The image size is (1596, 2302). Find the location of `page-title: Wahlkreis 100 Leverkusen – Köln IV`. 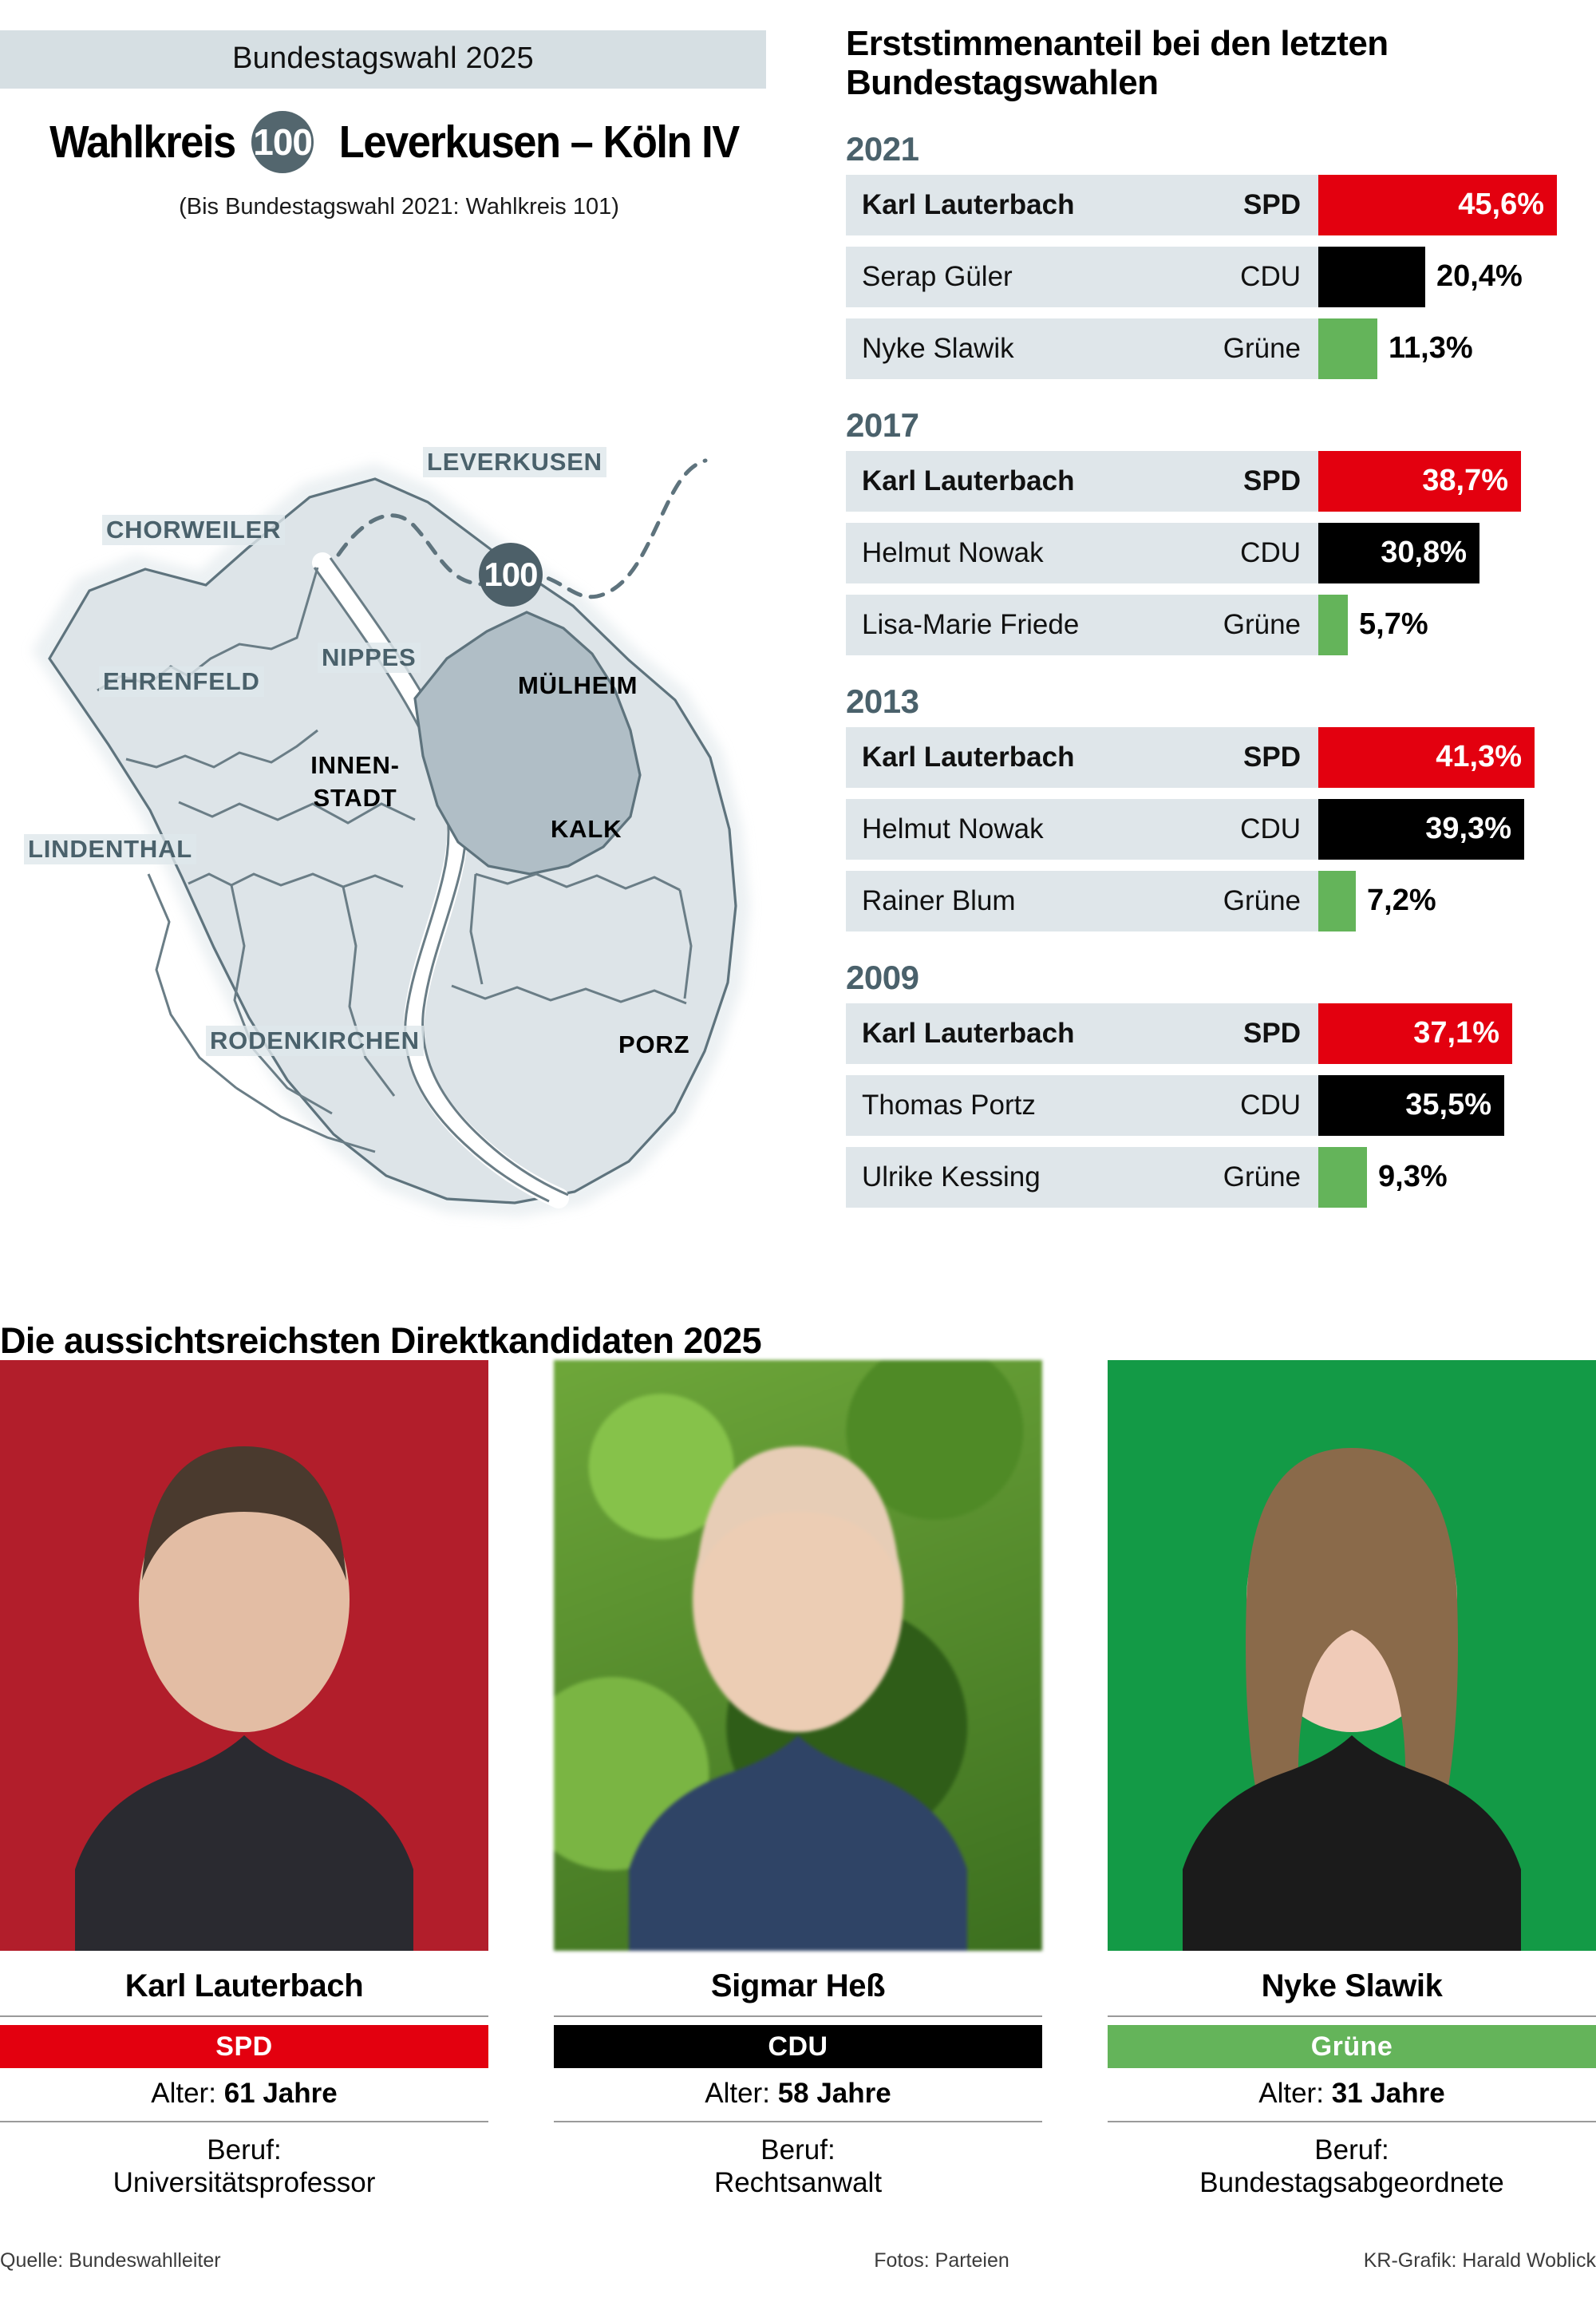

page-title: Wahlkreis 100 Leverkusen – Köln IV is located at coordinates (399, 142).